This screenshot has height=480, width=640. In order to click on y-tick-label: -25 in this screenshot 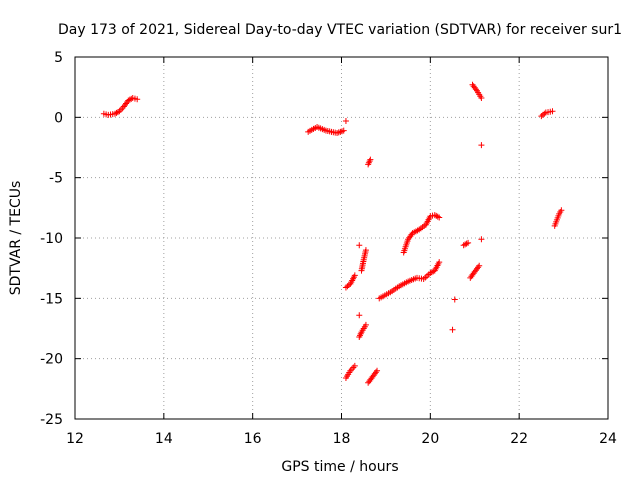, I will do `click(51, 420)`.